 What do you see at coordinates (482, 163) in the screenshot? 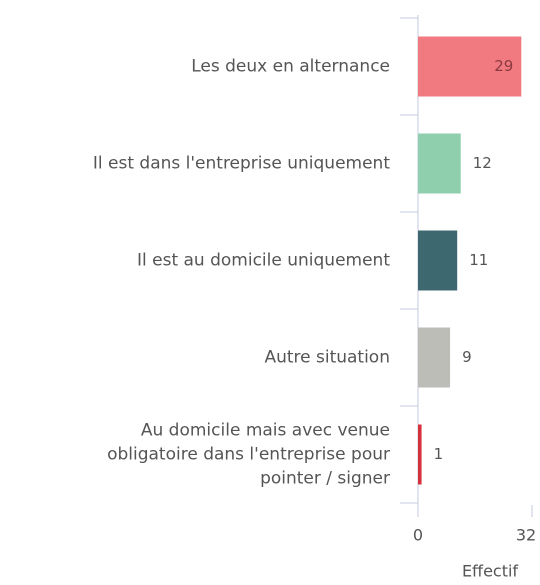
I see `value-label: 12` at bounding box center [482, 163].